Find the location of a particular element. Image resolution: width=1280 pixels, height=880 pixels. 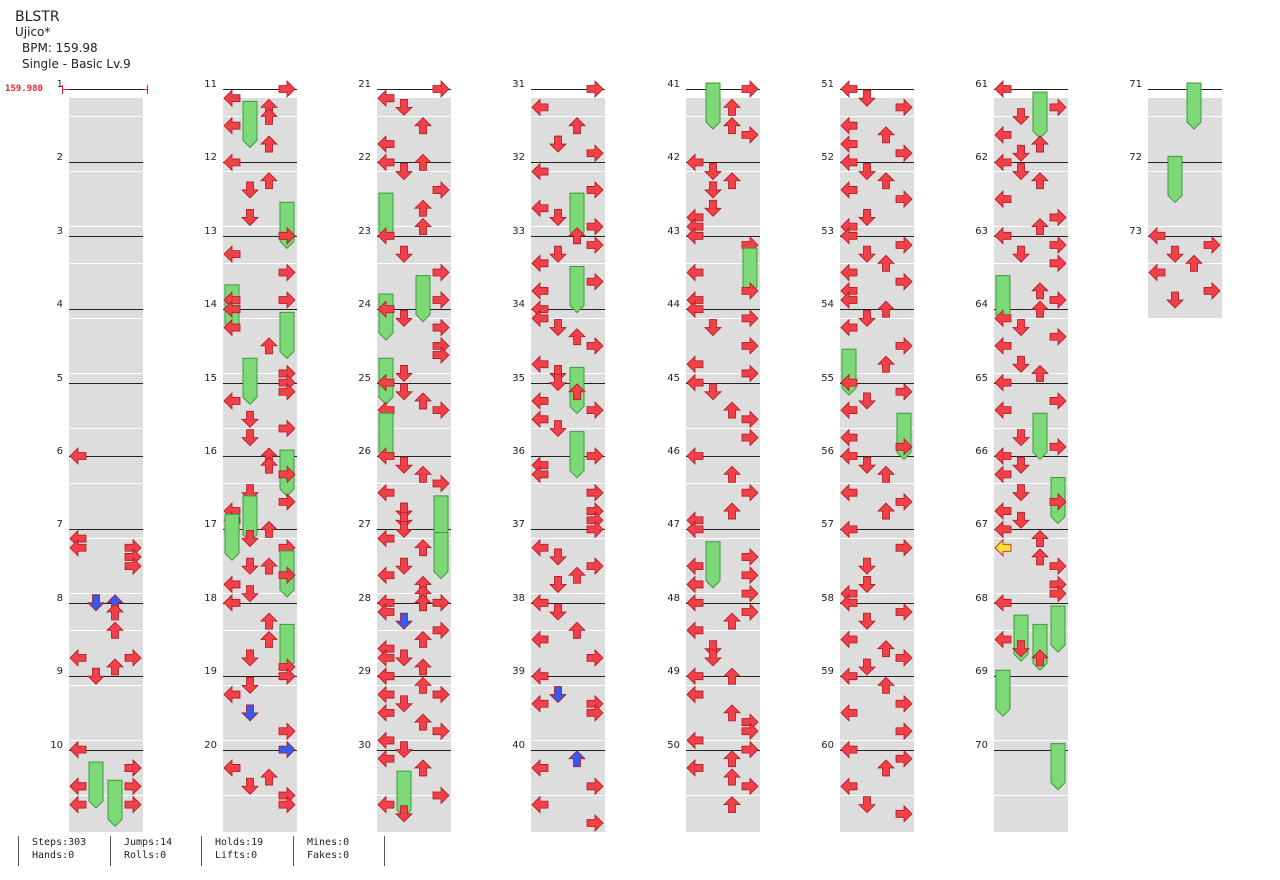

stats-end-divider is located at coordinates (384, 851).